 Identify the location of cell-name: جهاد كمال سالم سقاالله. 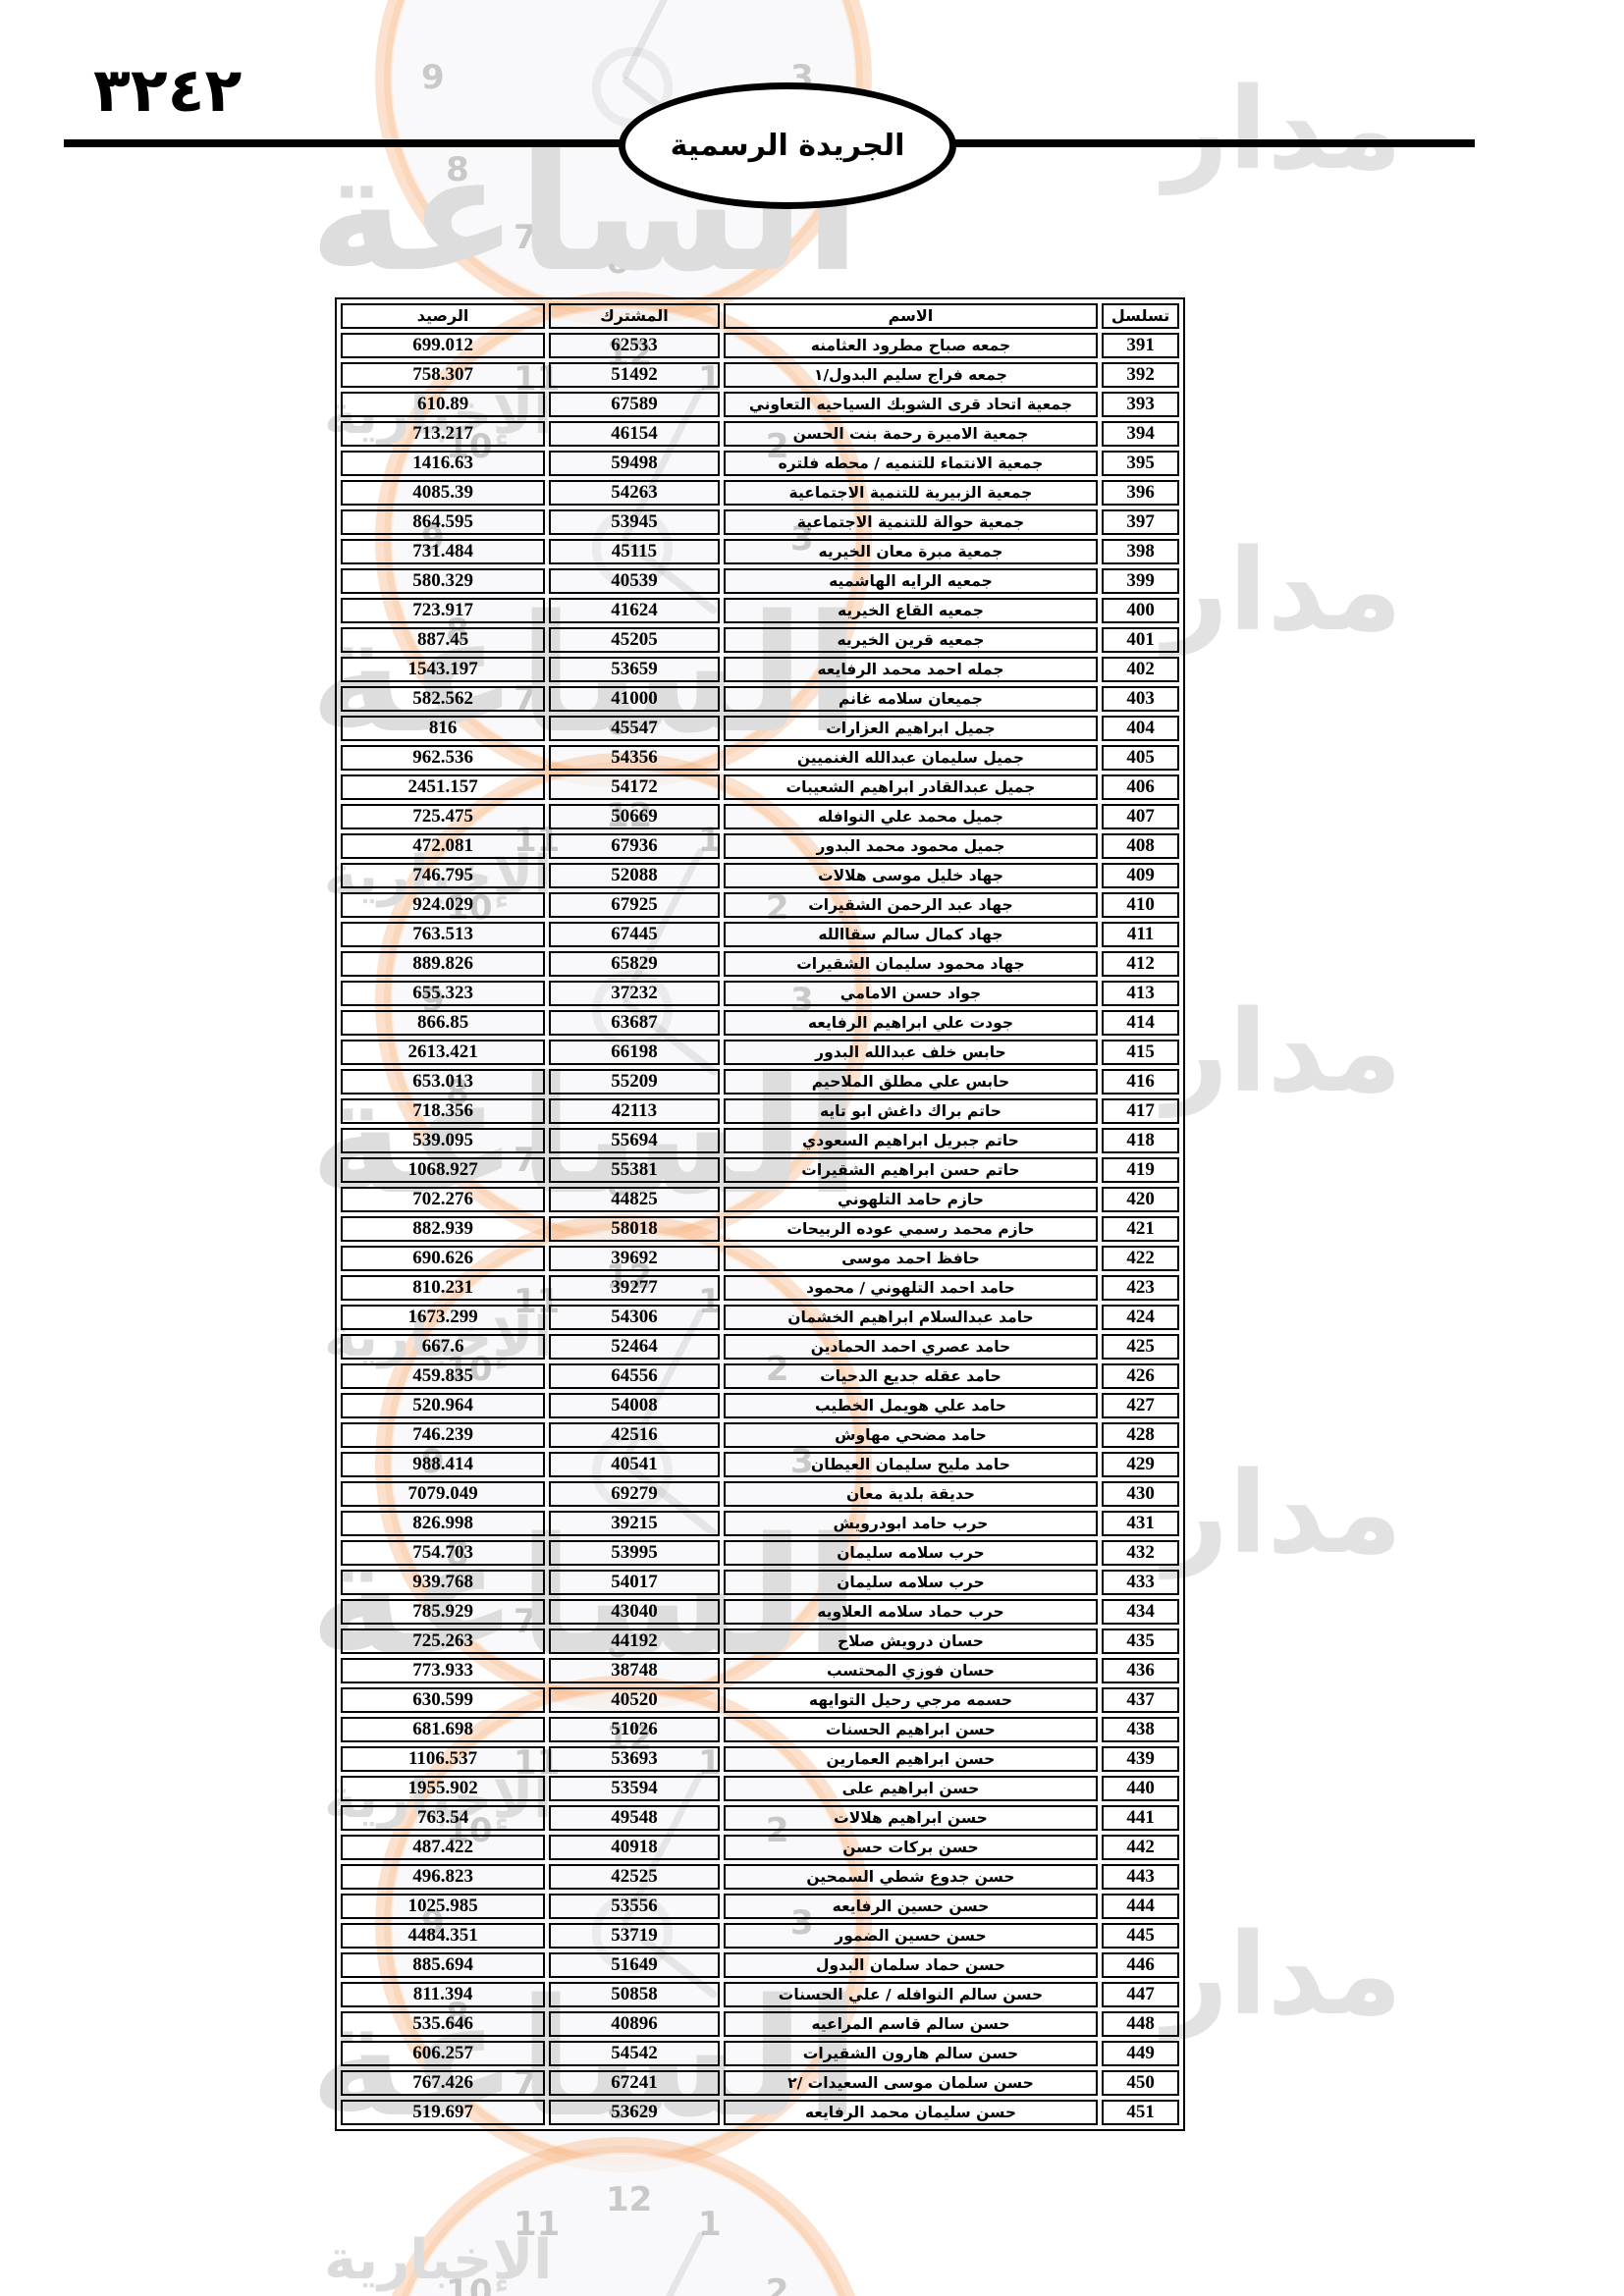
(911, 934).